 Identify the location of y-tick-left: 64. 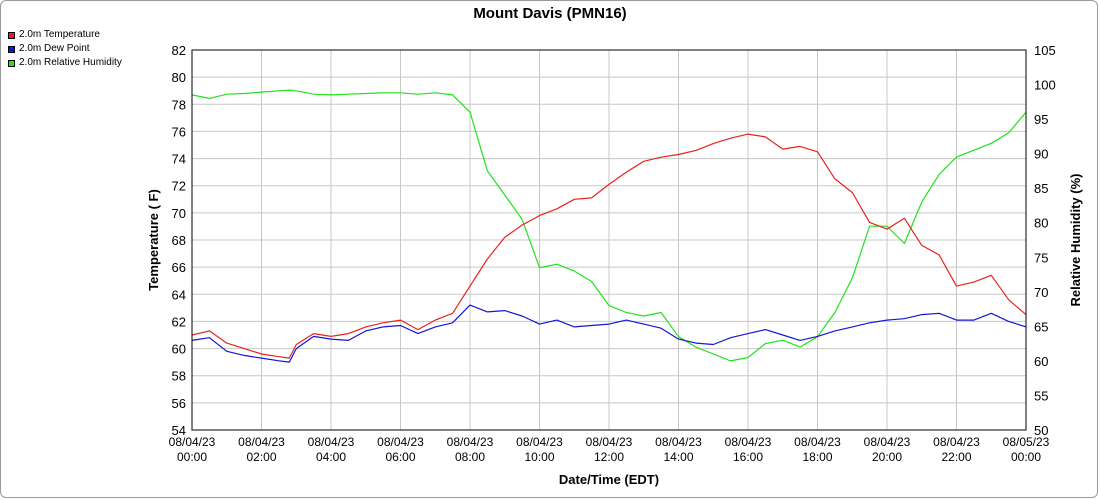
(179, 294).